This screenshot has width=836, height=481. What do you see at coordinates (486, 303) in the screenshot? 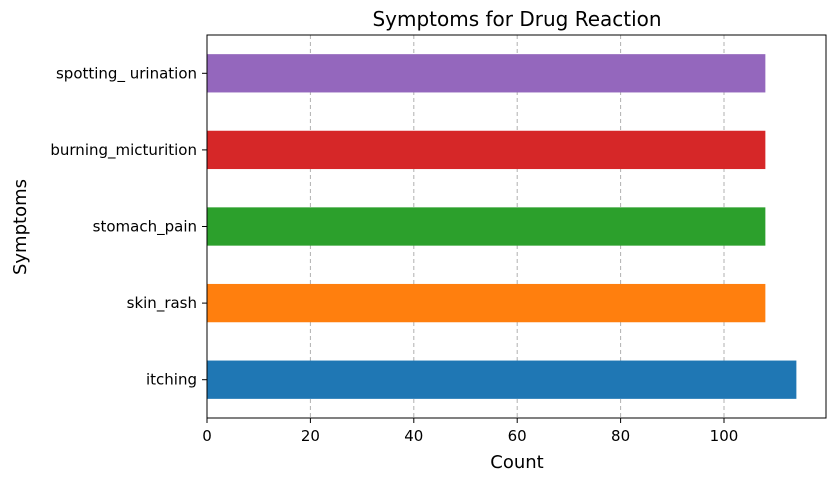
I see `bar-skin-rash` at bounding box center [486, 303].